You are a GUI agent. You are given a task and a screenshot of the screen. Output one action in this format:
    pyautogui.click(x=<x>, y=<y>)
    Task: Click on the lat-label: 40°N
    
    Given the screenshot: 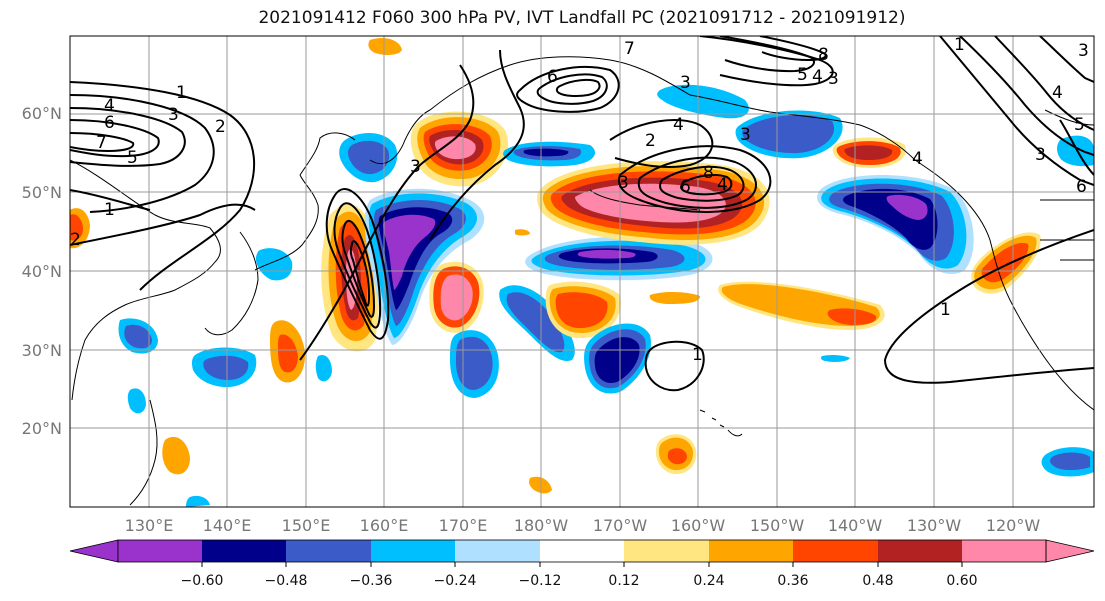 What is the action you would take?
    pyautogui.click(x=41, y=271)
    